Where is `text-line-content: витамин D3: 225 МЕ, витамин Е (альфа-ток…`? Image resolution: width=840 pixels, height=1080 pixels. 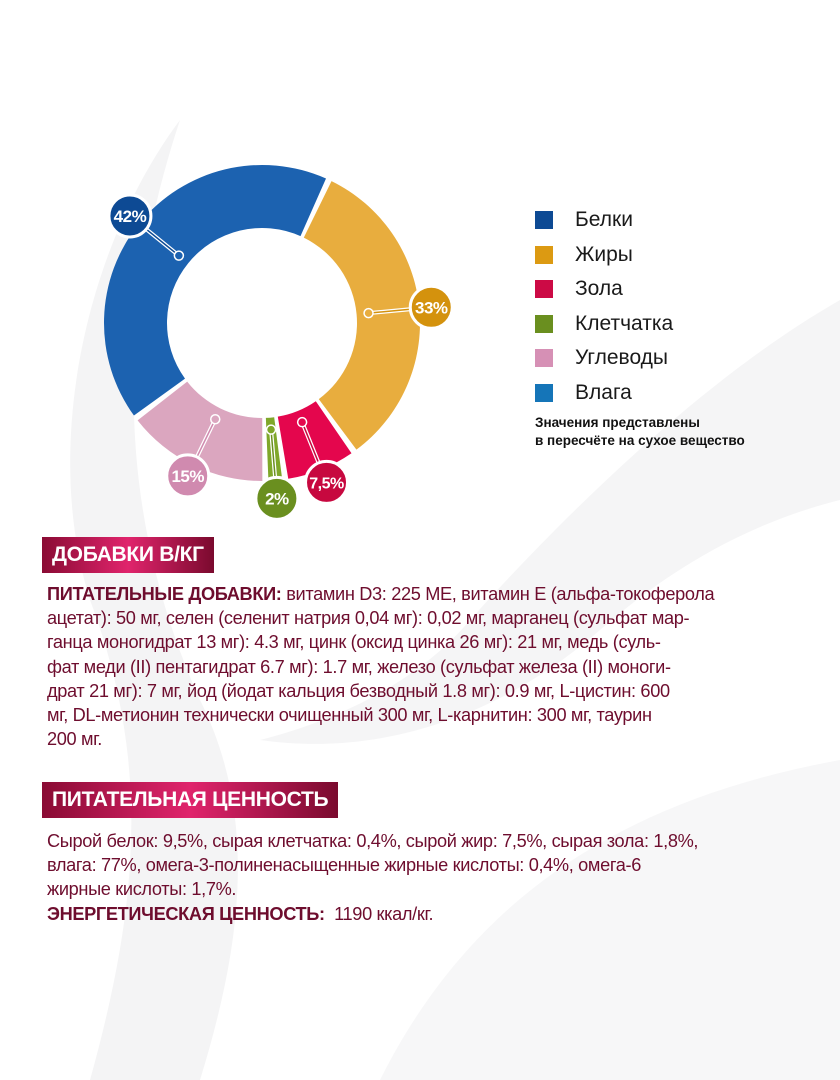 text-line-content: витамин D3: 225 МЕ, витамин Е (альфа-ток… is located at coordinates (498, 594).